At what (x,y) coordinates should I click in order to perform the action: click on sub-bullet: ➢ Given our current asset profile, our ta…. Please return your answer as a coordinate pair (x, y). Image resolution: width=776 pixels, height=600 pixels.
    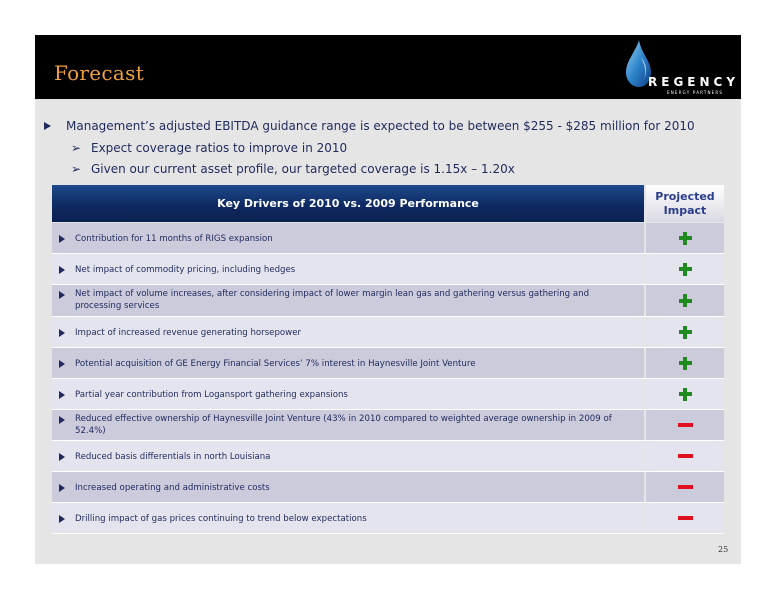
    Looking at the image, I should click on (293, 169).